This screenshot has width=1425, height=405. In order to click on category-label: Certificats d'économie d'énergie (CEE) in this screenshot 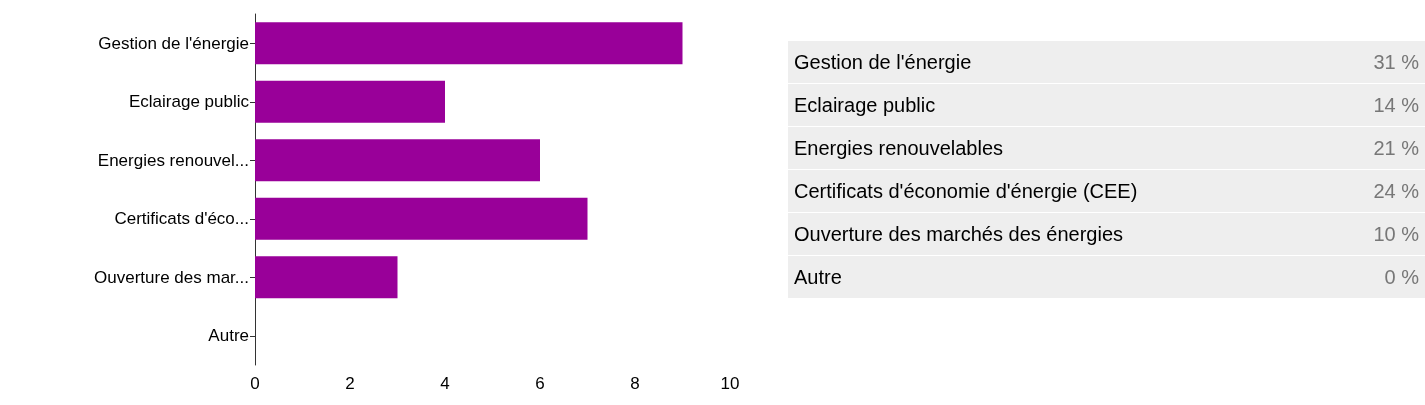, I will do `click(1062, 191)`.